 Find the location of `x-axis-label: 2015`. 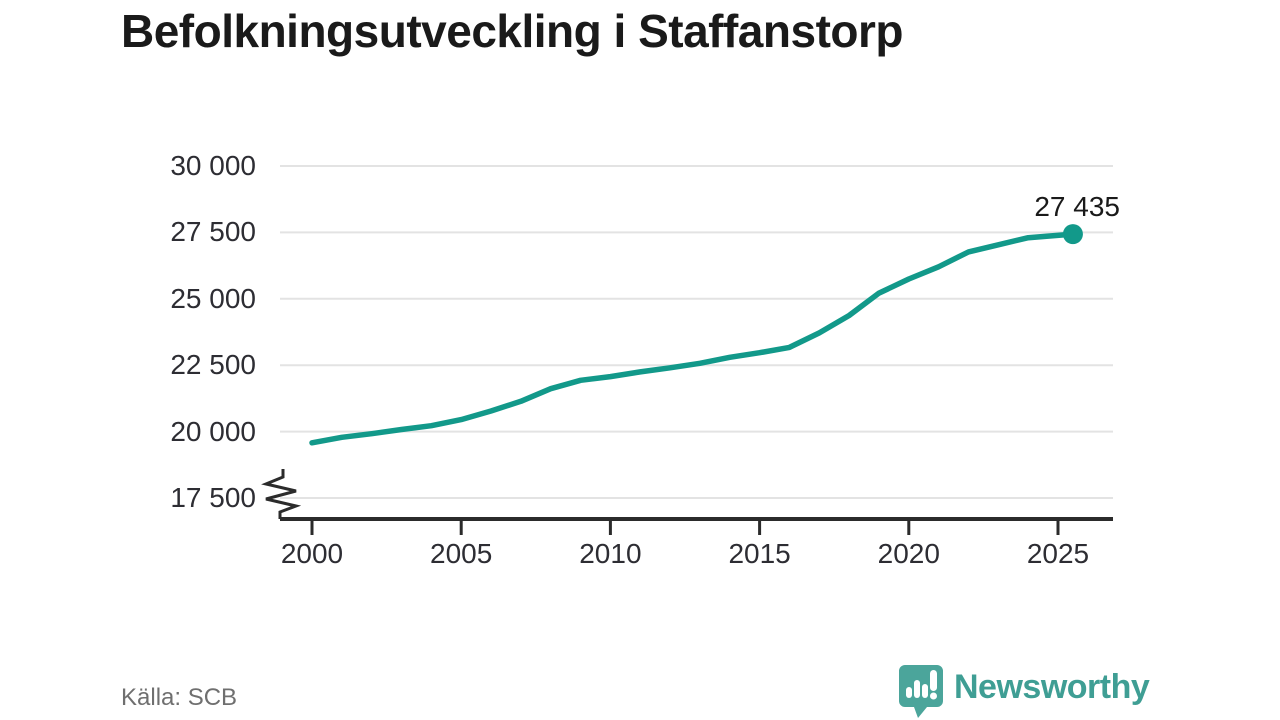

x-axis-label: 2015 is located at coordinates (759, 553).